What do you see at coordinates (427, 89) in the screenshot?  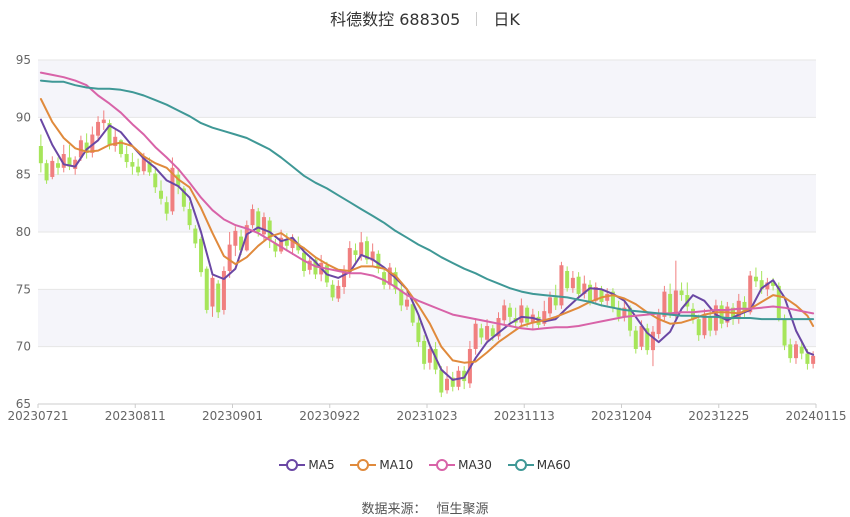 I see `grid-band` at bounding box center [427, 89].